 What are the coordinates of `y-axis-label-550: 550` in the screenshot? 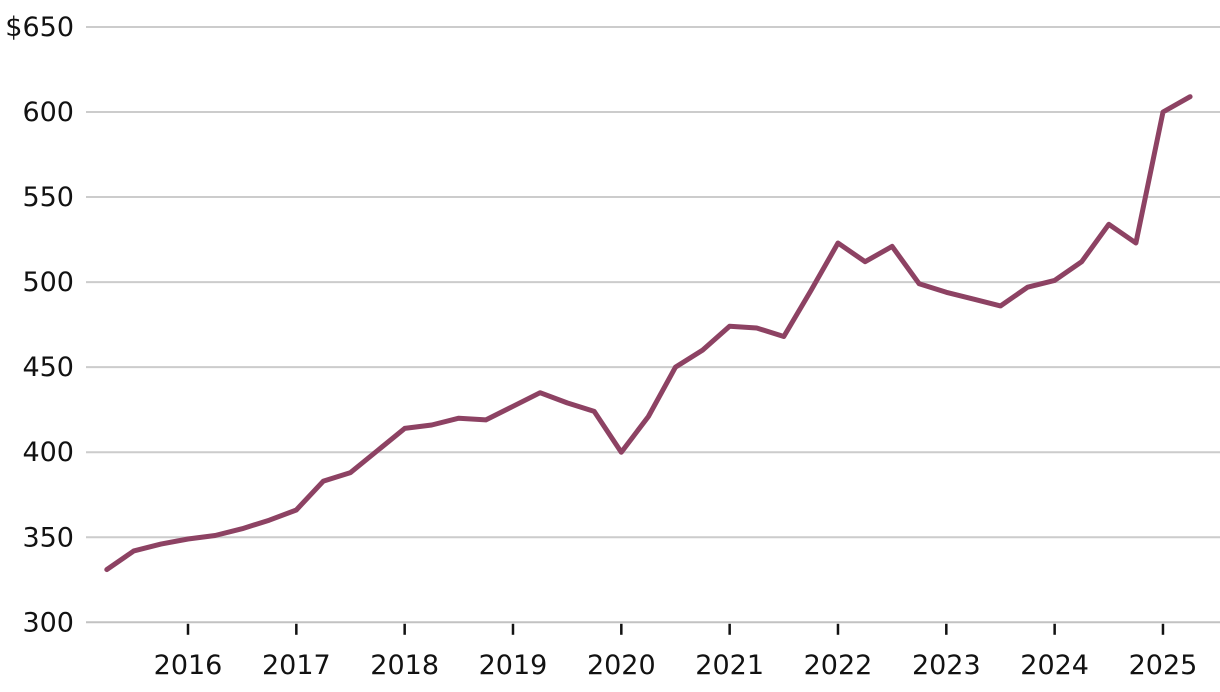 It's located at (48, 197).